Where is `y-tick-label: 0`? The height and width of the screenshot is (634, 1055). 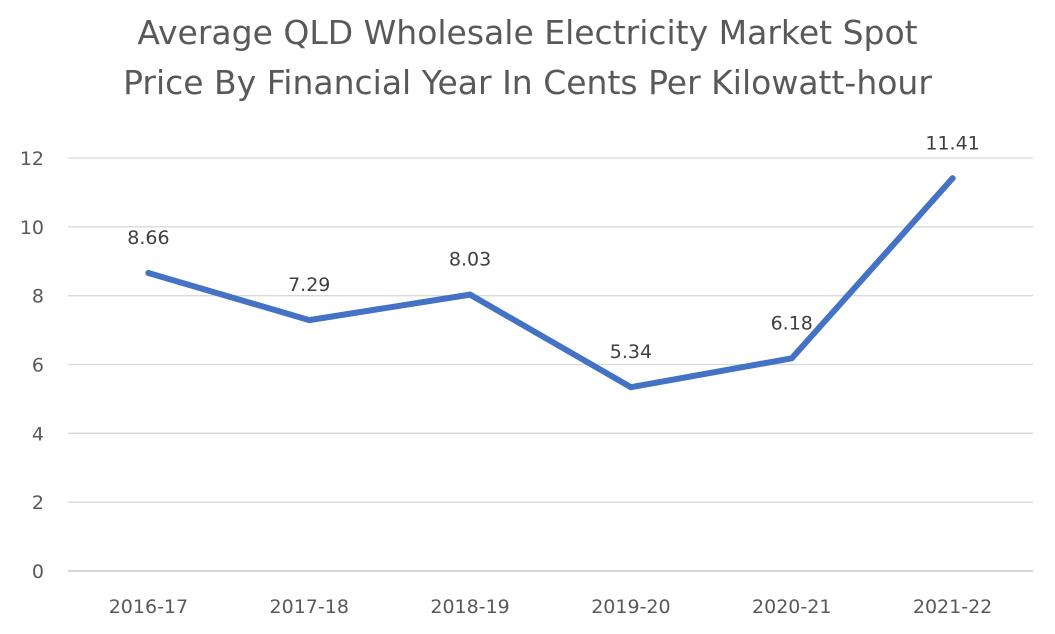 y-tick-label: 0 is located at coordinates (38, 572).